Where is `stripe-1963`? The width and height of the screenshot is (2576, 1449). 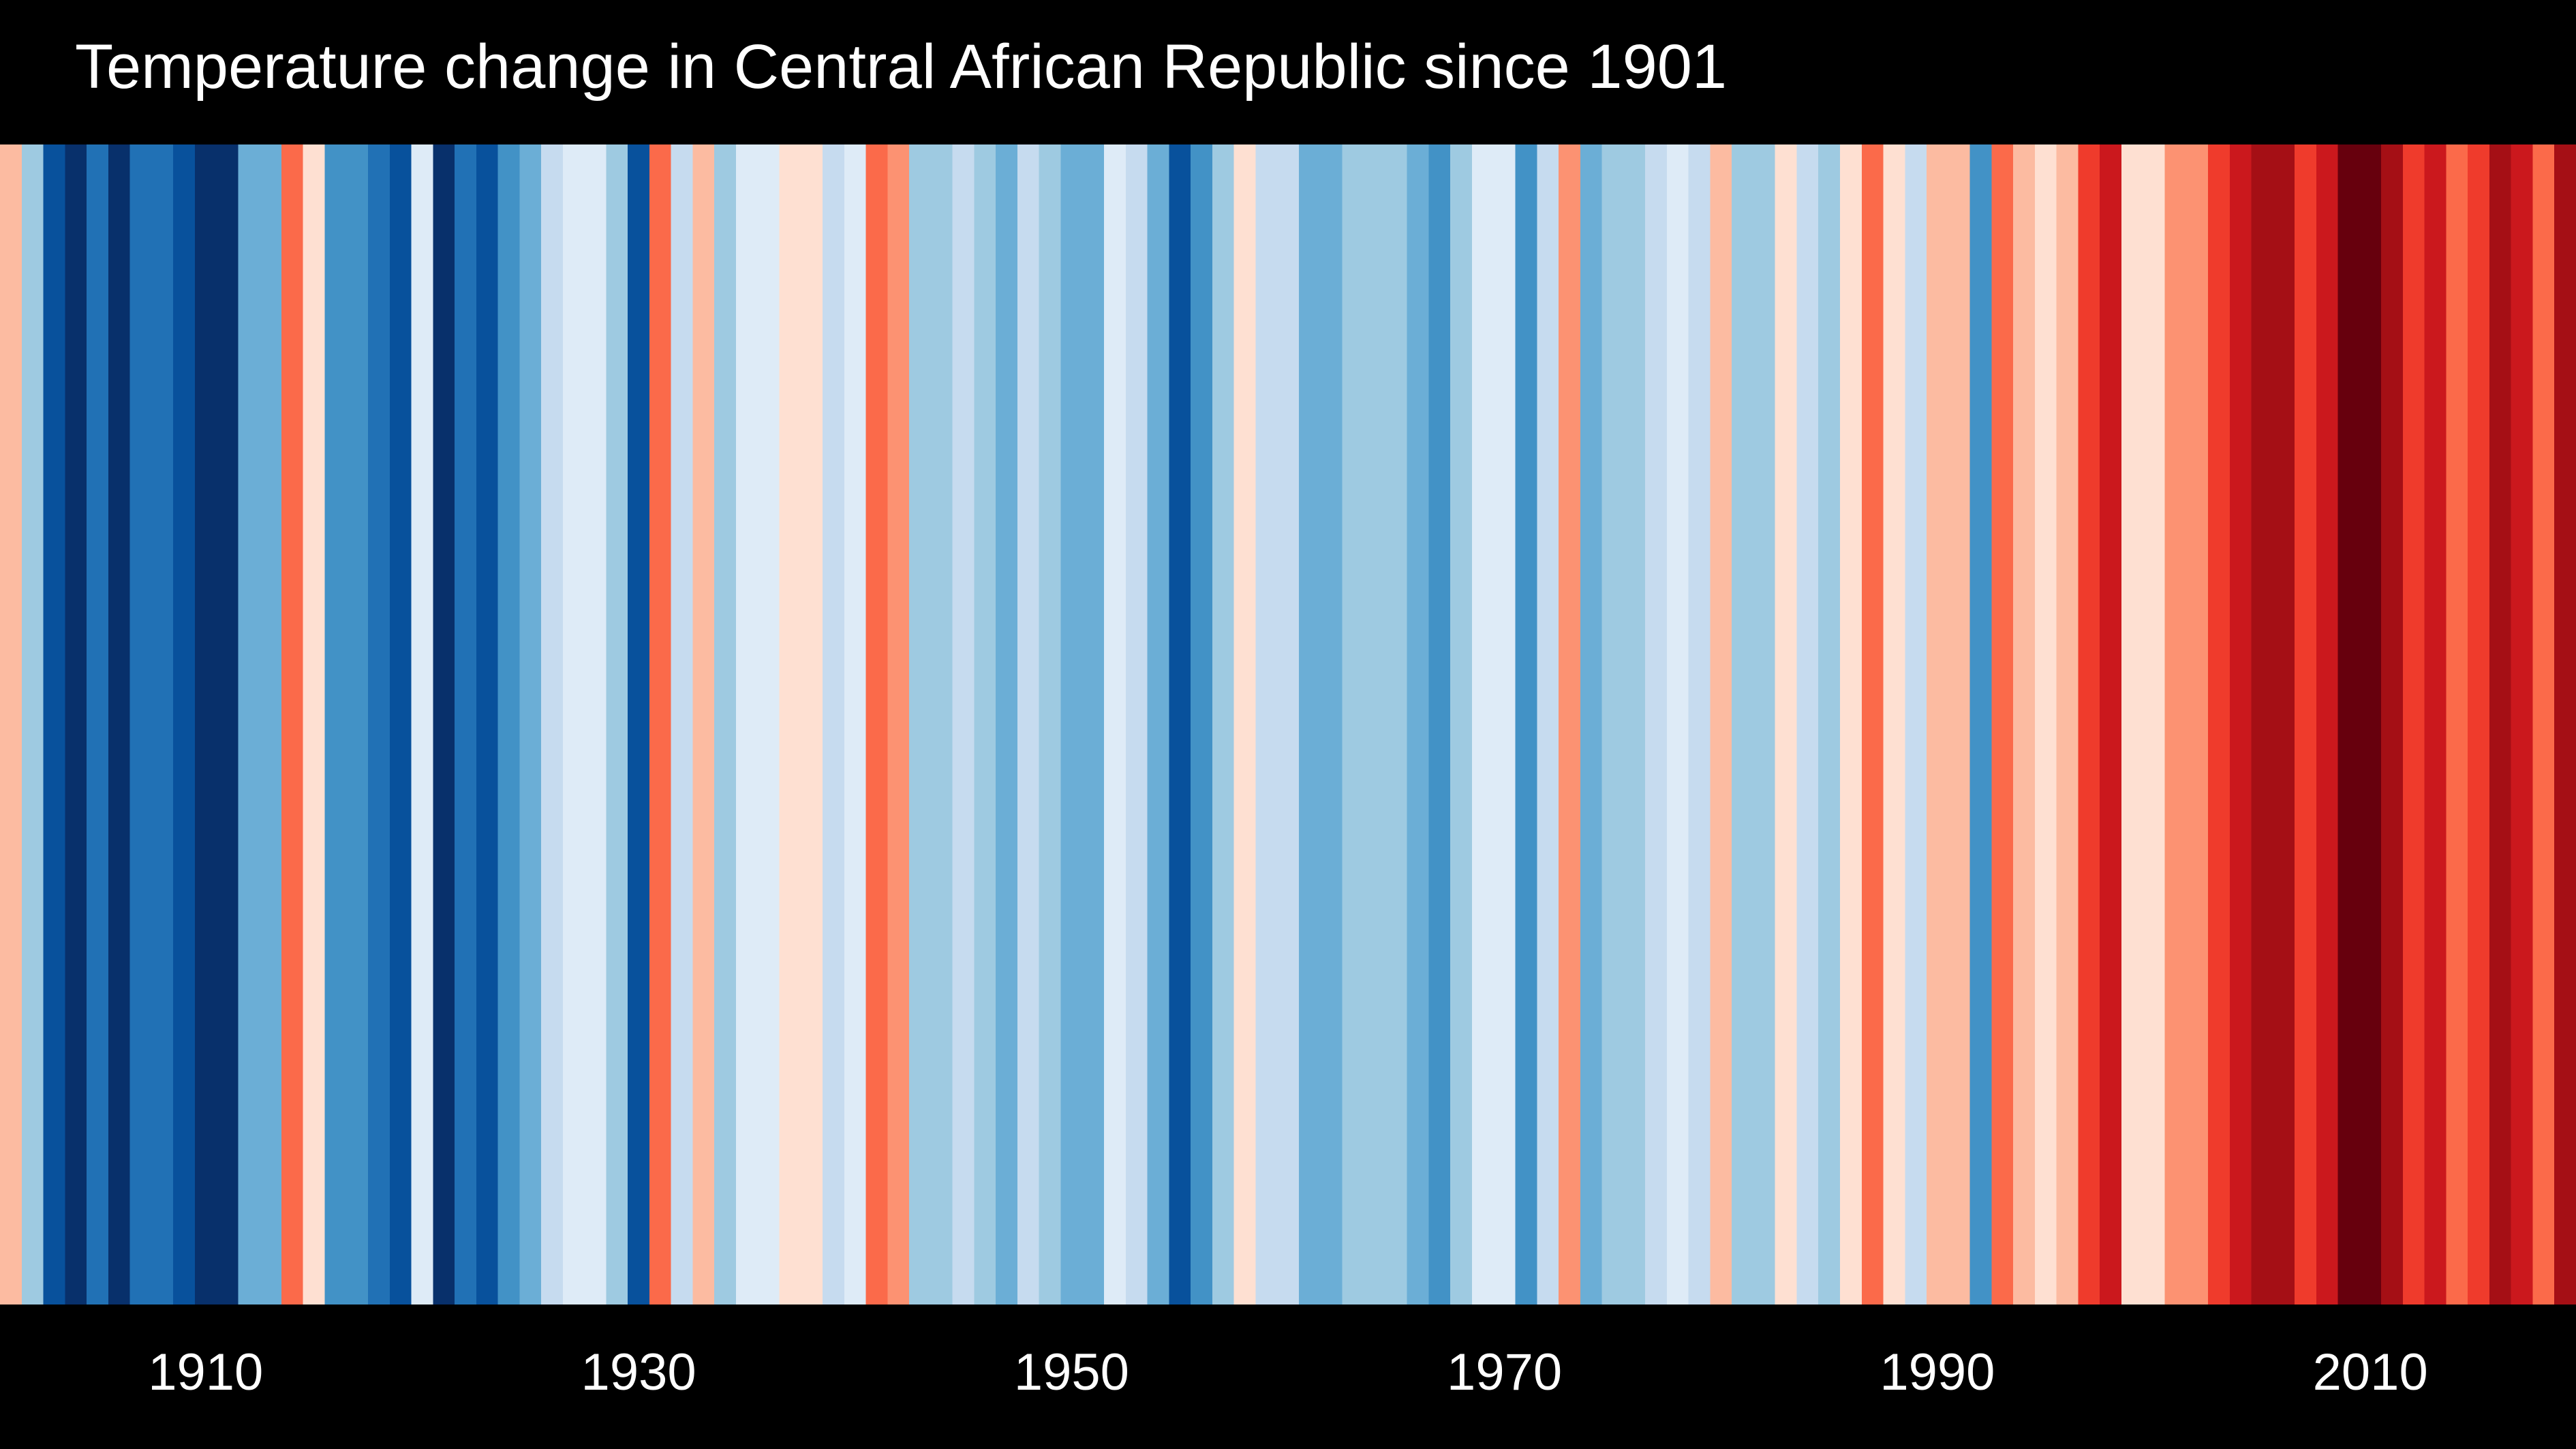
stripe-1963 is located at coordinates (1353, 724).